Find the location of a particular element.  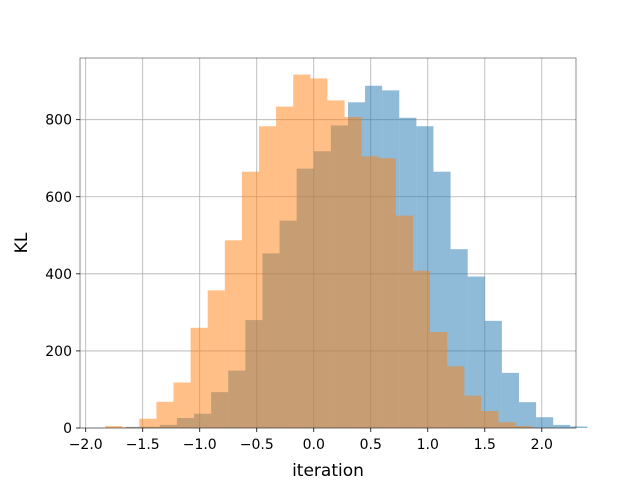

y-tick-label: 200 is located at coordinates (58, 352).